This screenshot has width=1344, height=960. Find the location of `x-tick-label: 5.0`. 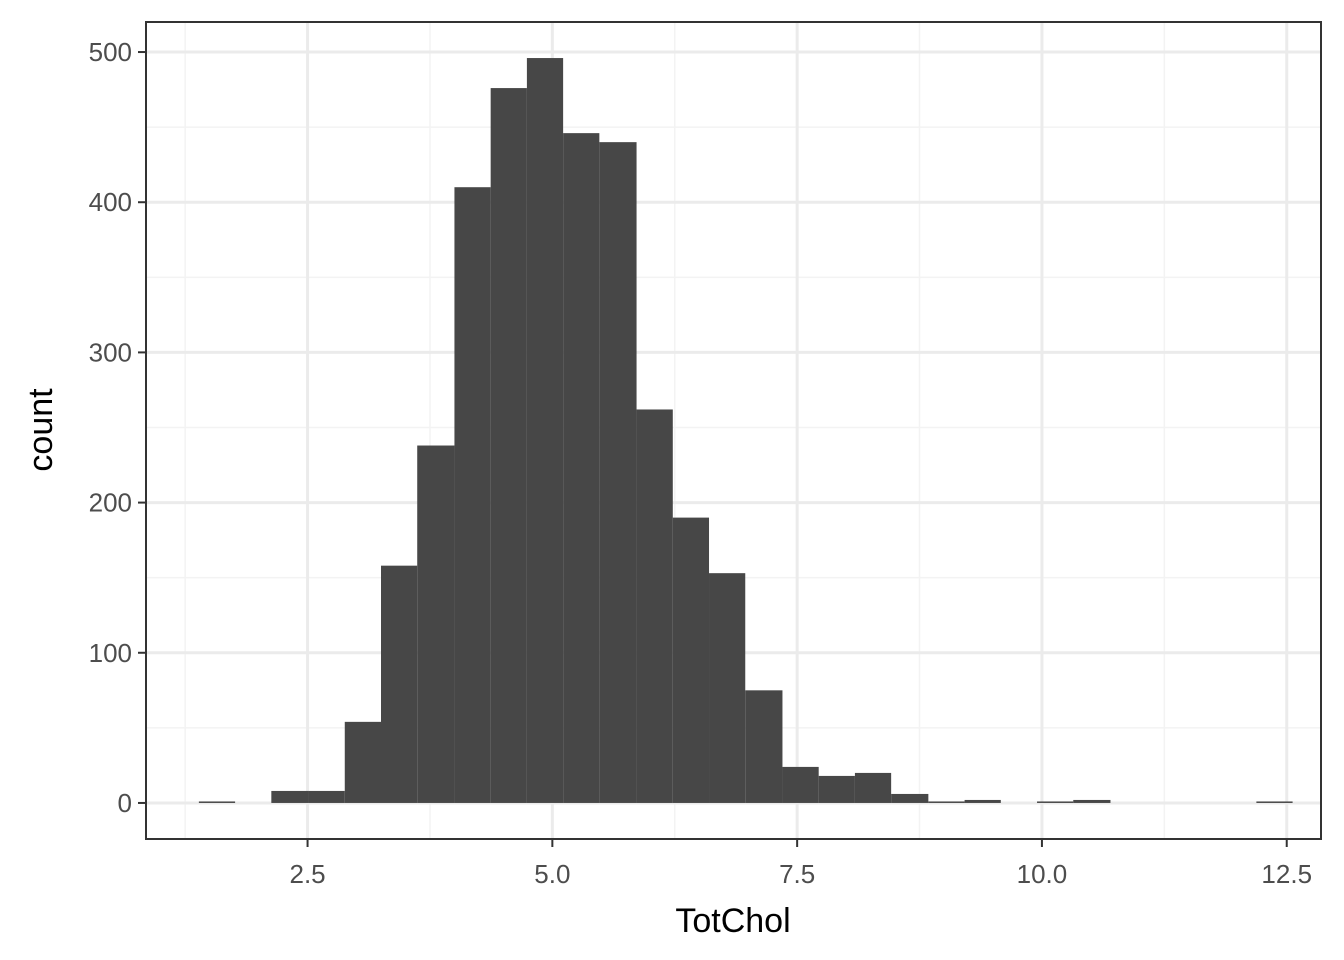

x-tick-label: 5.0 is located at coordinates (552, 874).